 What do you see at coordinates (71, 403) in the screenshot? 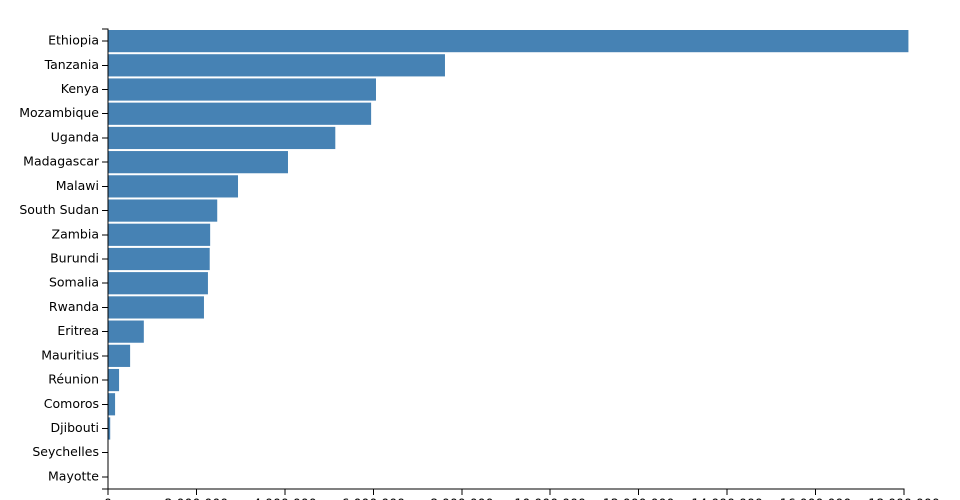
I see `y-tick-label: Comoros` at bounding box center [71, 403].